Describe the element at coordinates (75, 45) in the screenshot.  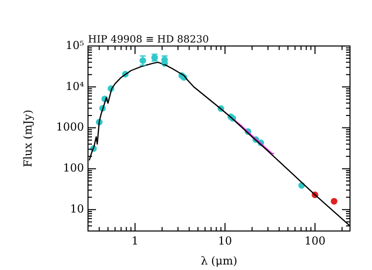
I see `y-tick-label: 10⁵` at that location.